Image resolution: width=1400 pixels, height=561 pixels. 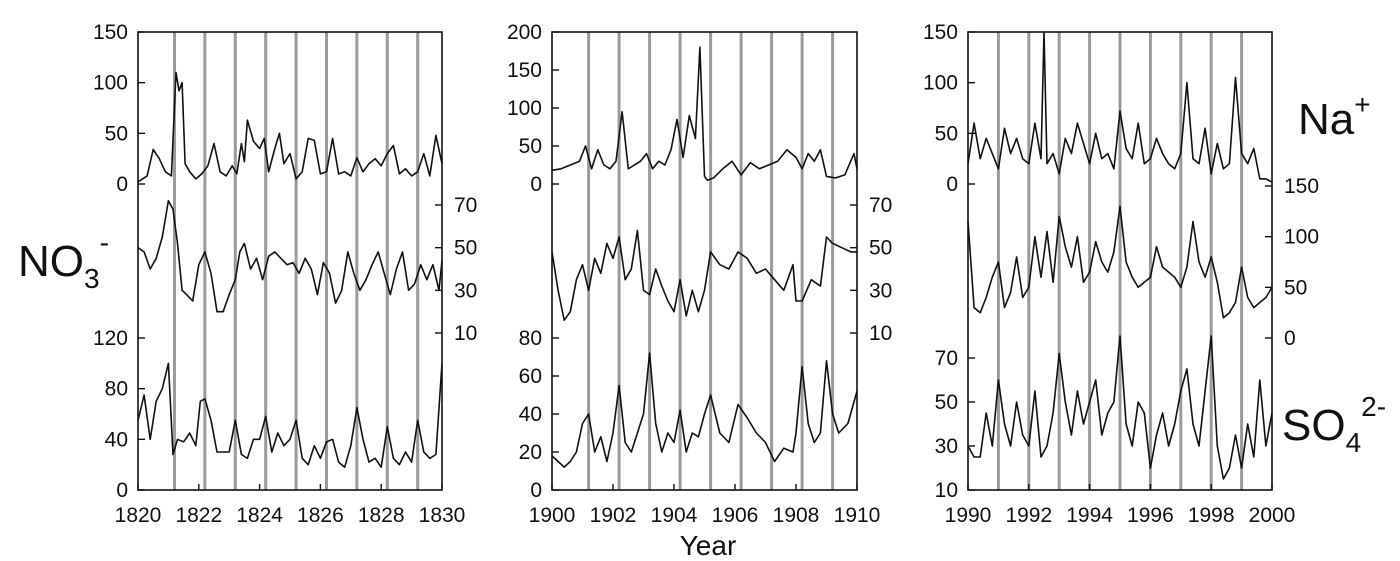 I want to click on x-tick-label: 1992, so click(x=1028, y=515).